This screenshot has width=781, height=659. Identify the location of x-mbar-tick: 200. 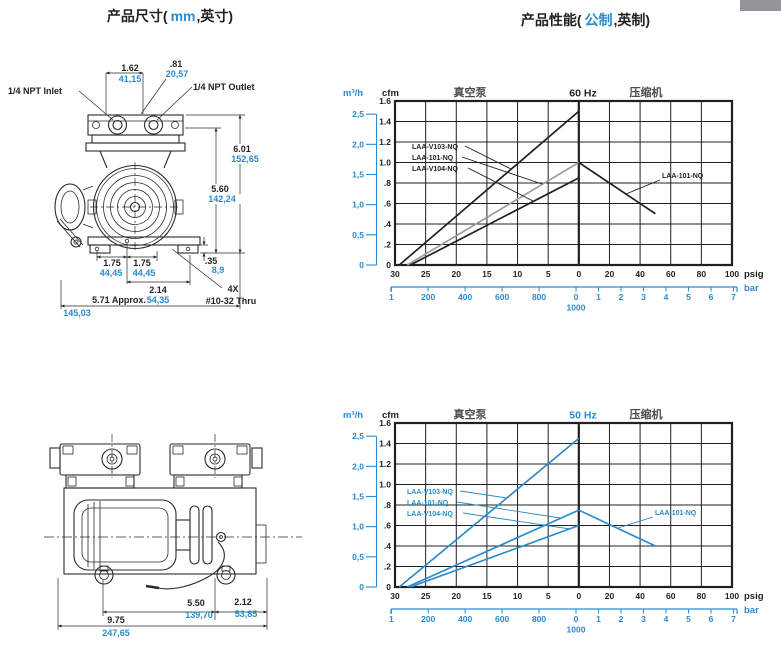
(428, 619).